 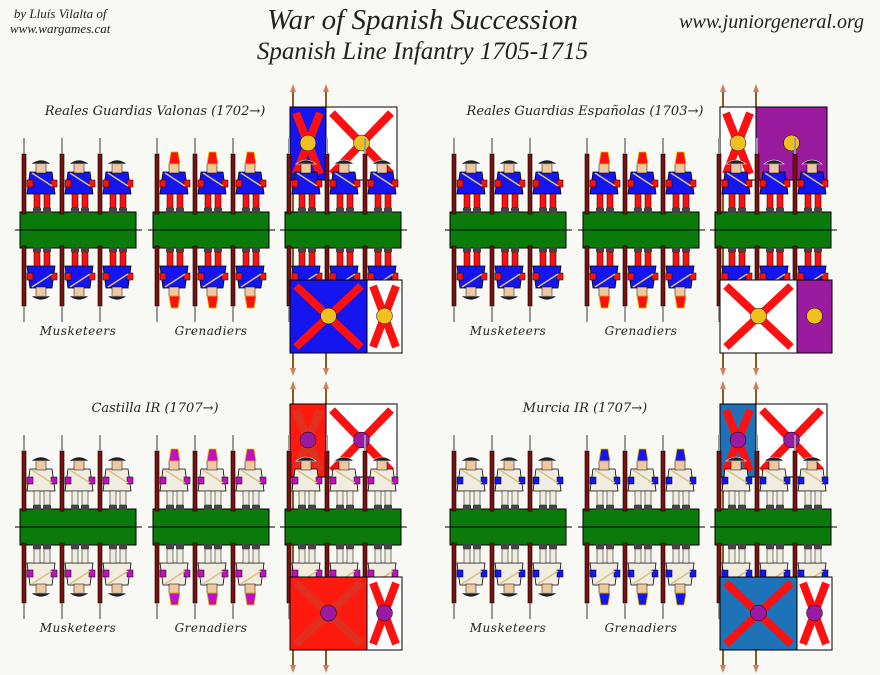 I want to click on unit-title: Reales Guardias Valonas (1702→), so click(x=155, y=111).